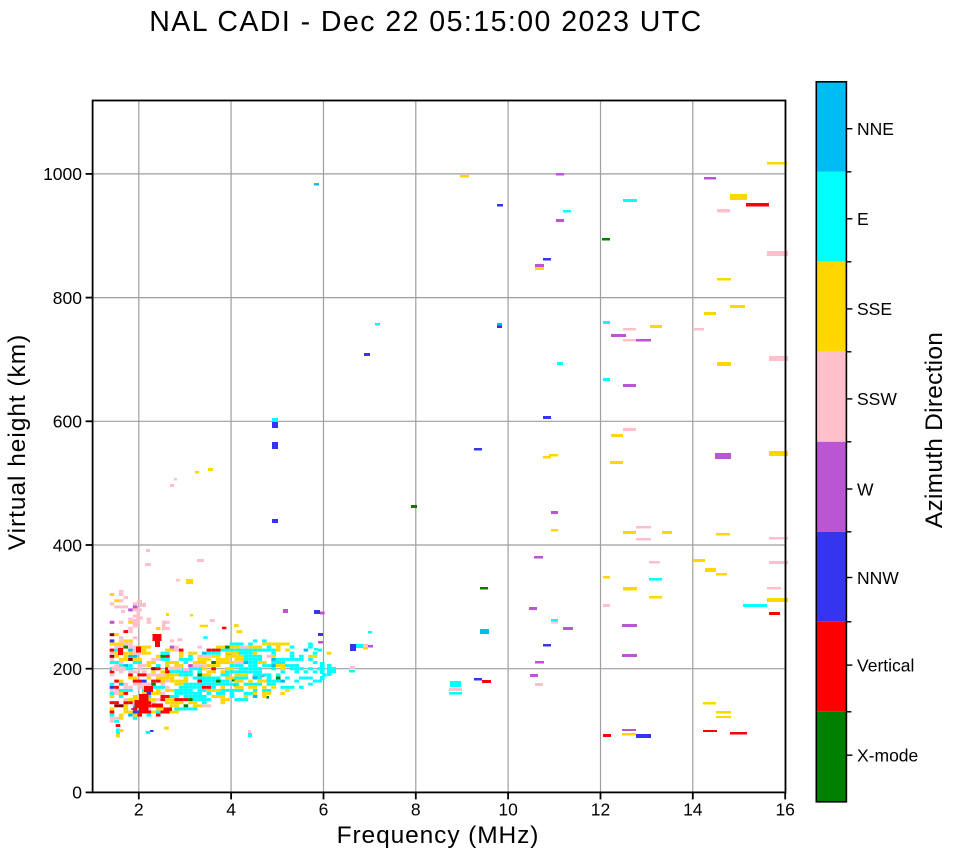 Image resolution: width=958 pixels, height=857 pixels. Describe the element at coordinates (693, 810) in the screenshot. I see `svg-text: 14` at that location.